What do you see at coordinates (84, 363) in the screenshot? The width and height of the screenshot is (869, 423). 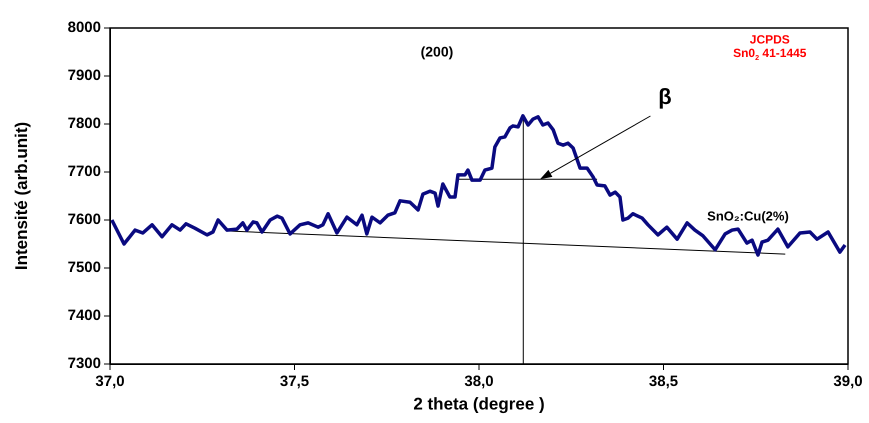 I see `y-tick-label: 7300` at bounding box center [84, 363].